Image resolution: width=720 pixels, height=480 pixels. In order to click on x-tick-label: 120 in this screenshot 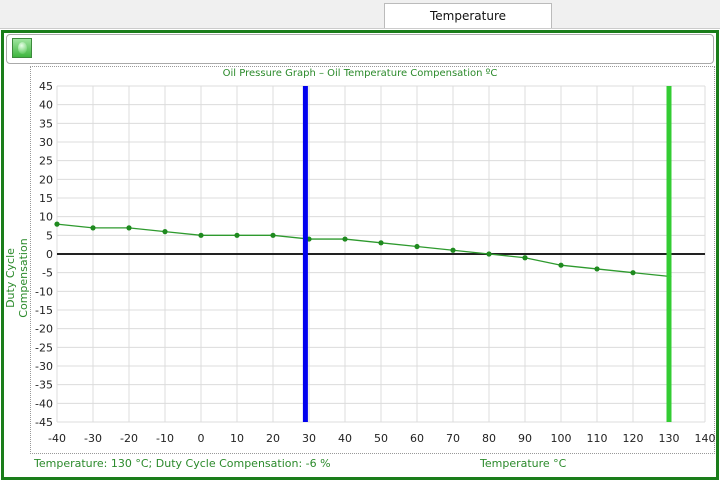, I will do `click(633, 438)`.